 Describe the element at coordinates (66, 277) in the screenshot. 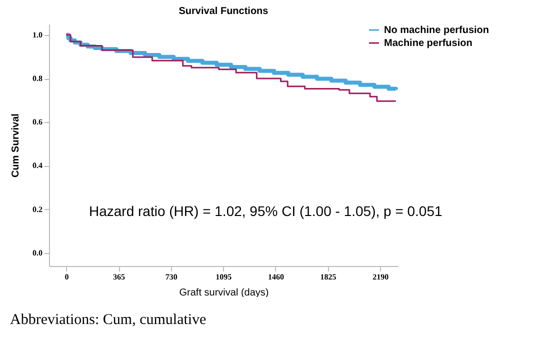

I see `x-tick-label: 0` at that location.